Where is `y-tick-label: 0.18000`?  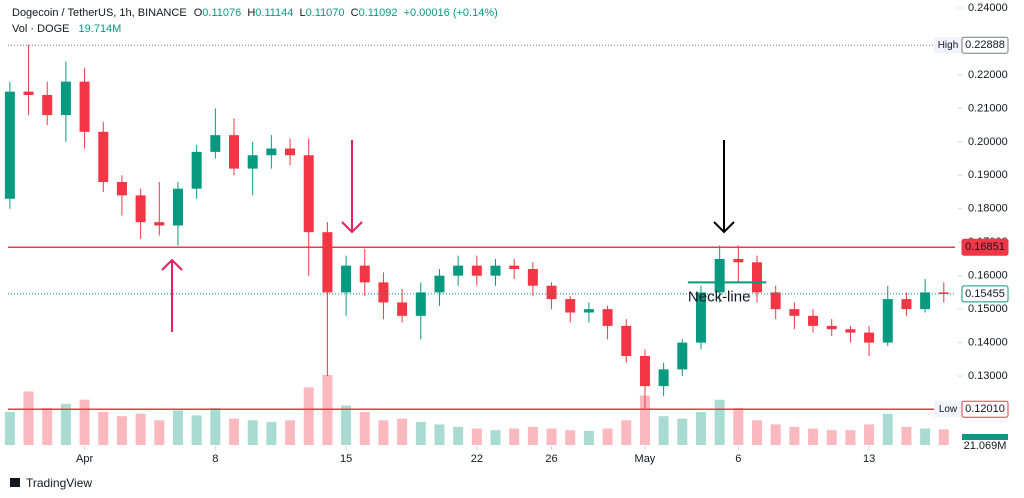 y-tick-label: 0.18000 is located at coordinates (988, 209).